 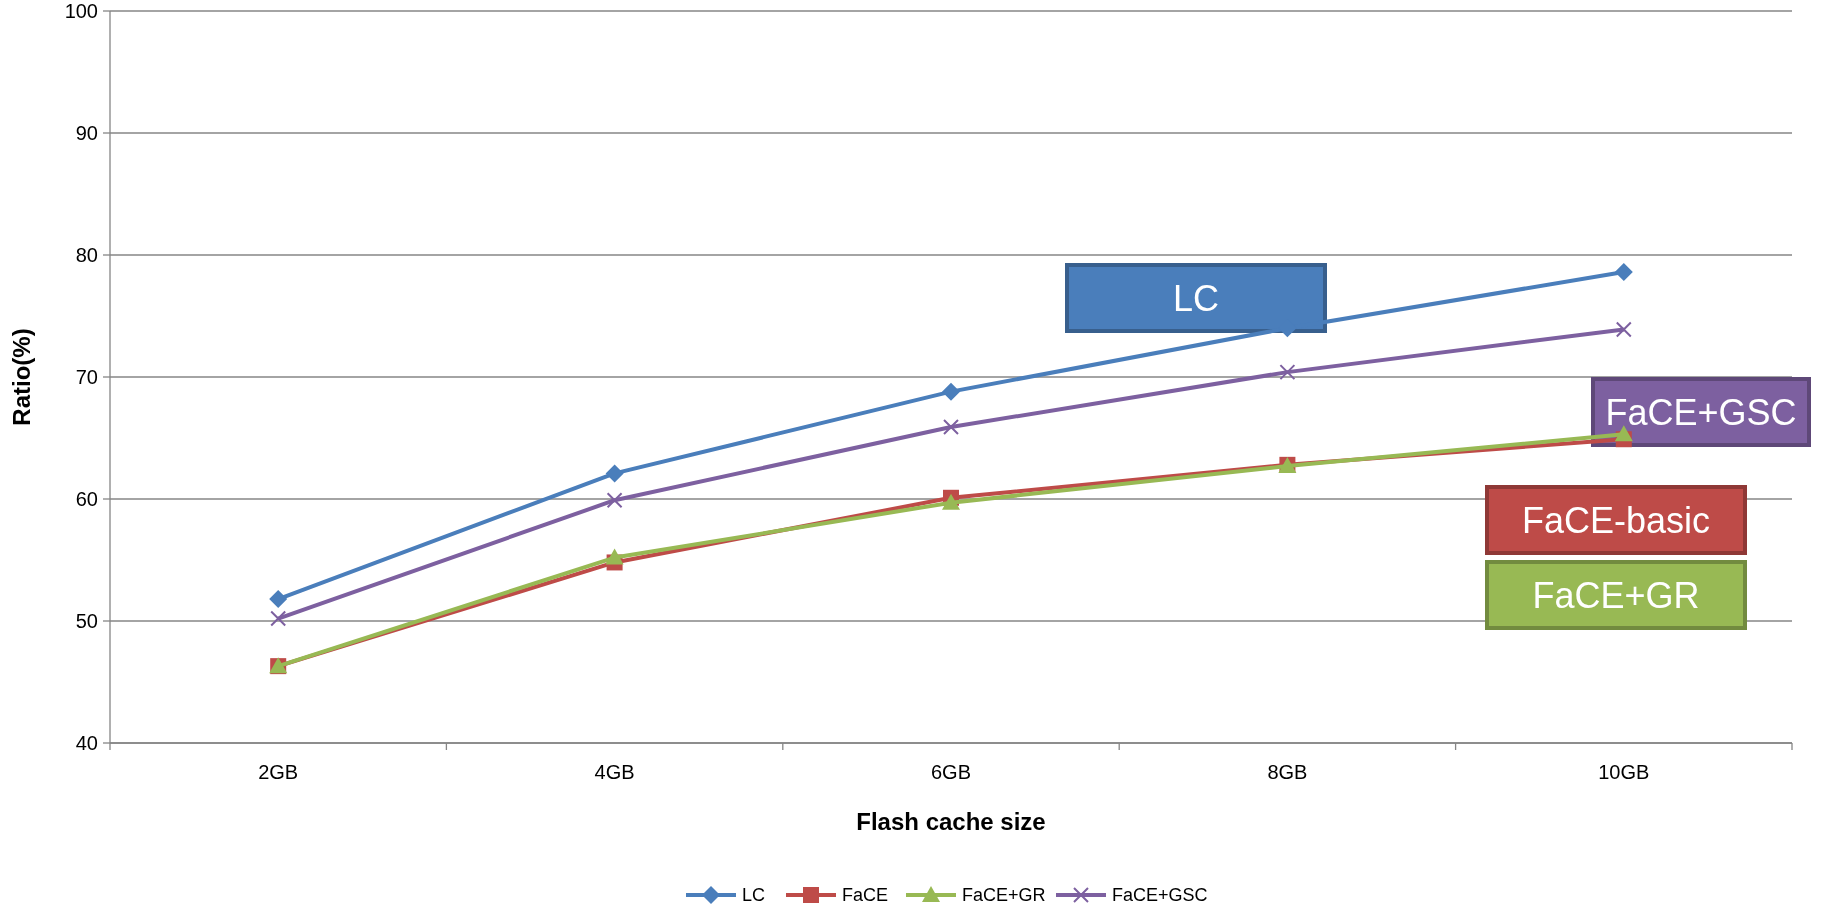 I want to click on annotation: FaCE+GSC, so click(x=1701, y=412).